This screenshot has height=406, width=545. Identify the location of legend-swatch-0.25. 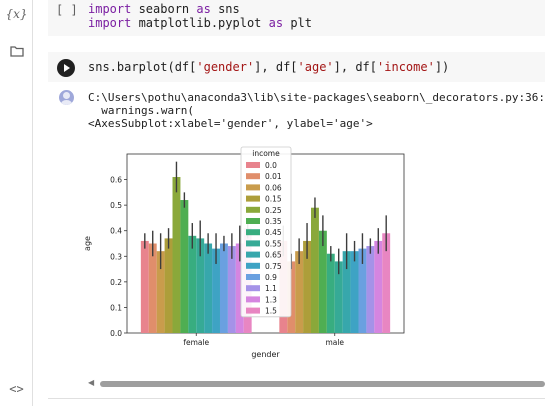
(253, 209).